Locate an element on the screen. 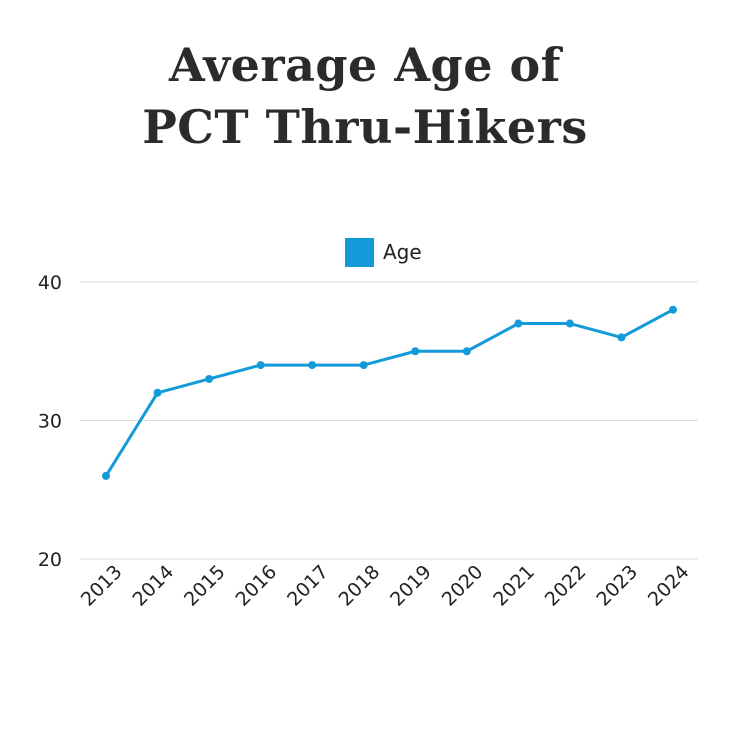  x-tick-label: 2016 is located at coordinates (257, 586).